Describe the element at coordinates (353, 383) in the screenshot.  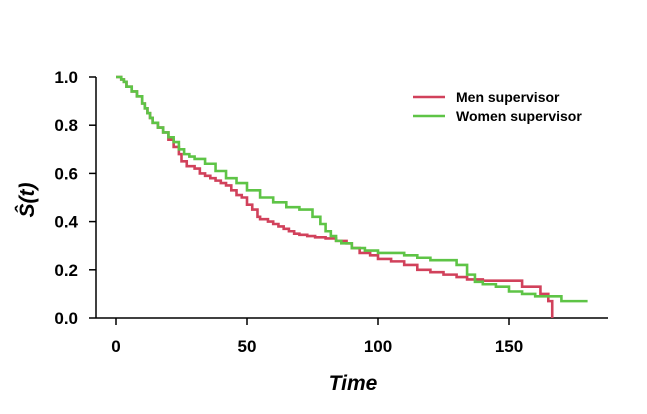
I see `x-axis-title: Time` at that location.